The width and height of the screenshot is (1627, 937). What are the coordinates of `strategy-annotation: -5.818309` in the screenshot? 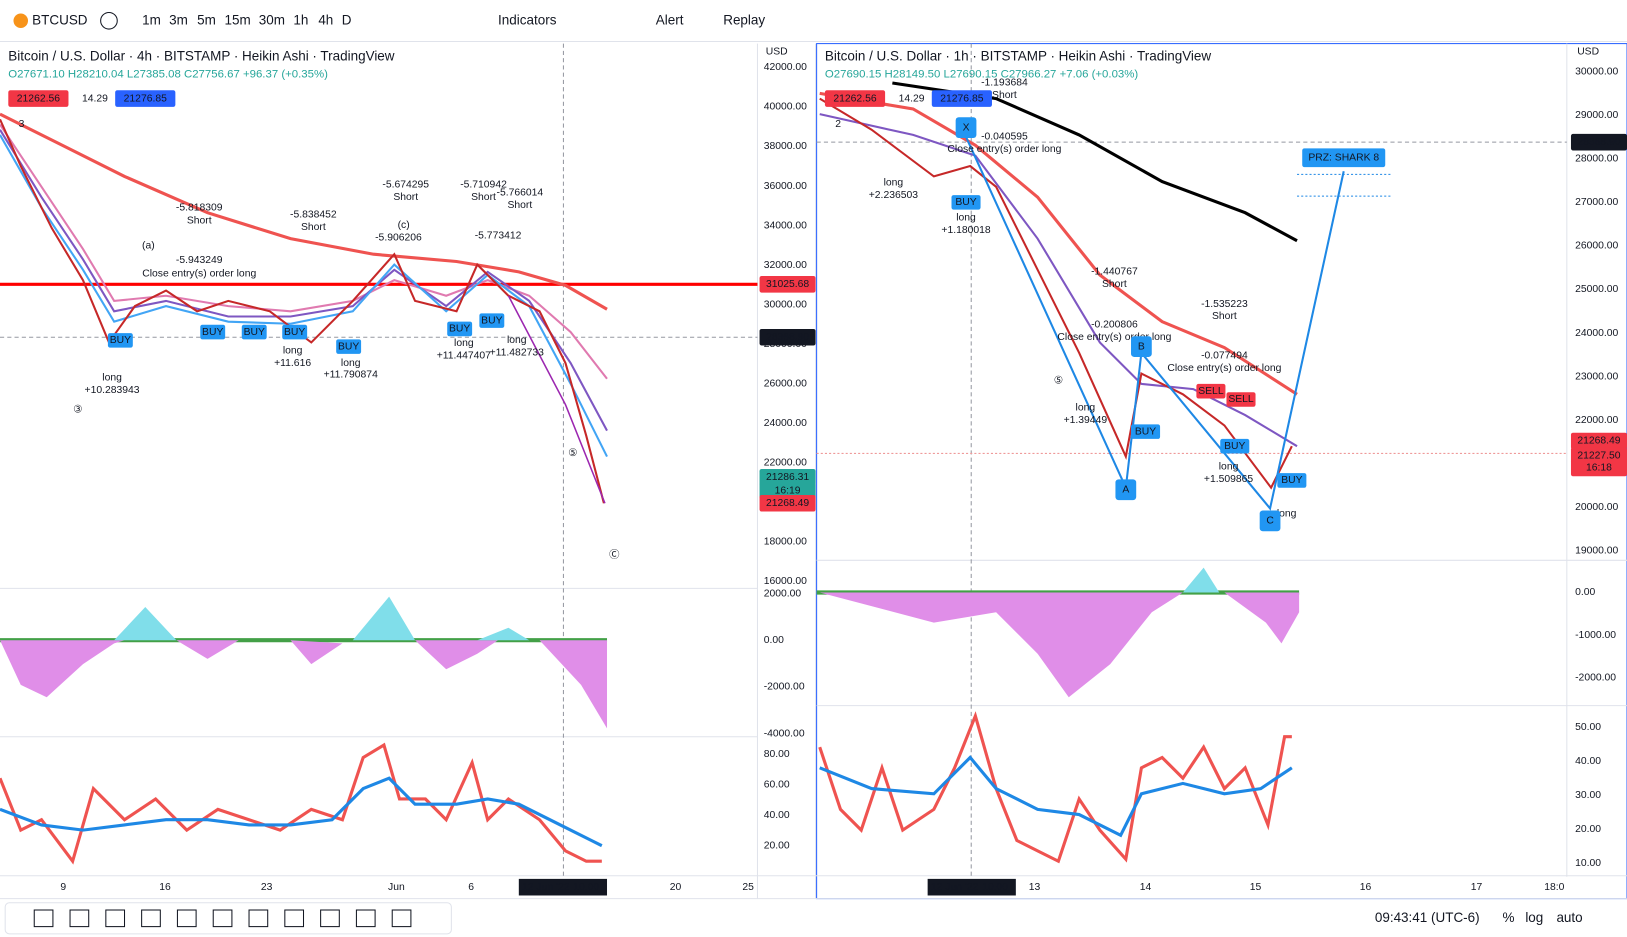 It's located at (199, 207).